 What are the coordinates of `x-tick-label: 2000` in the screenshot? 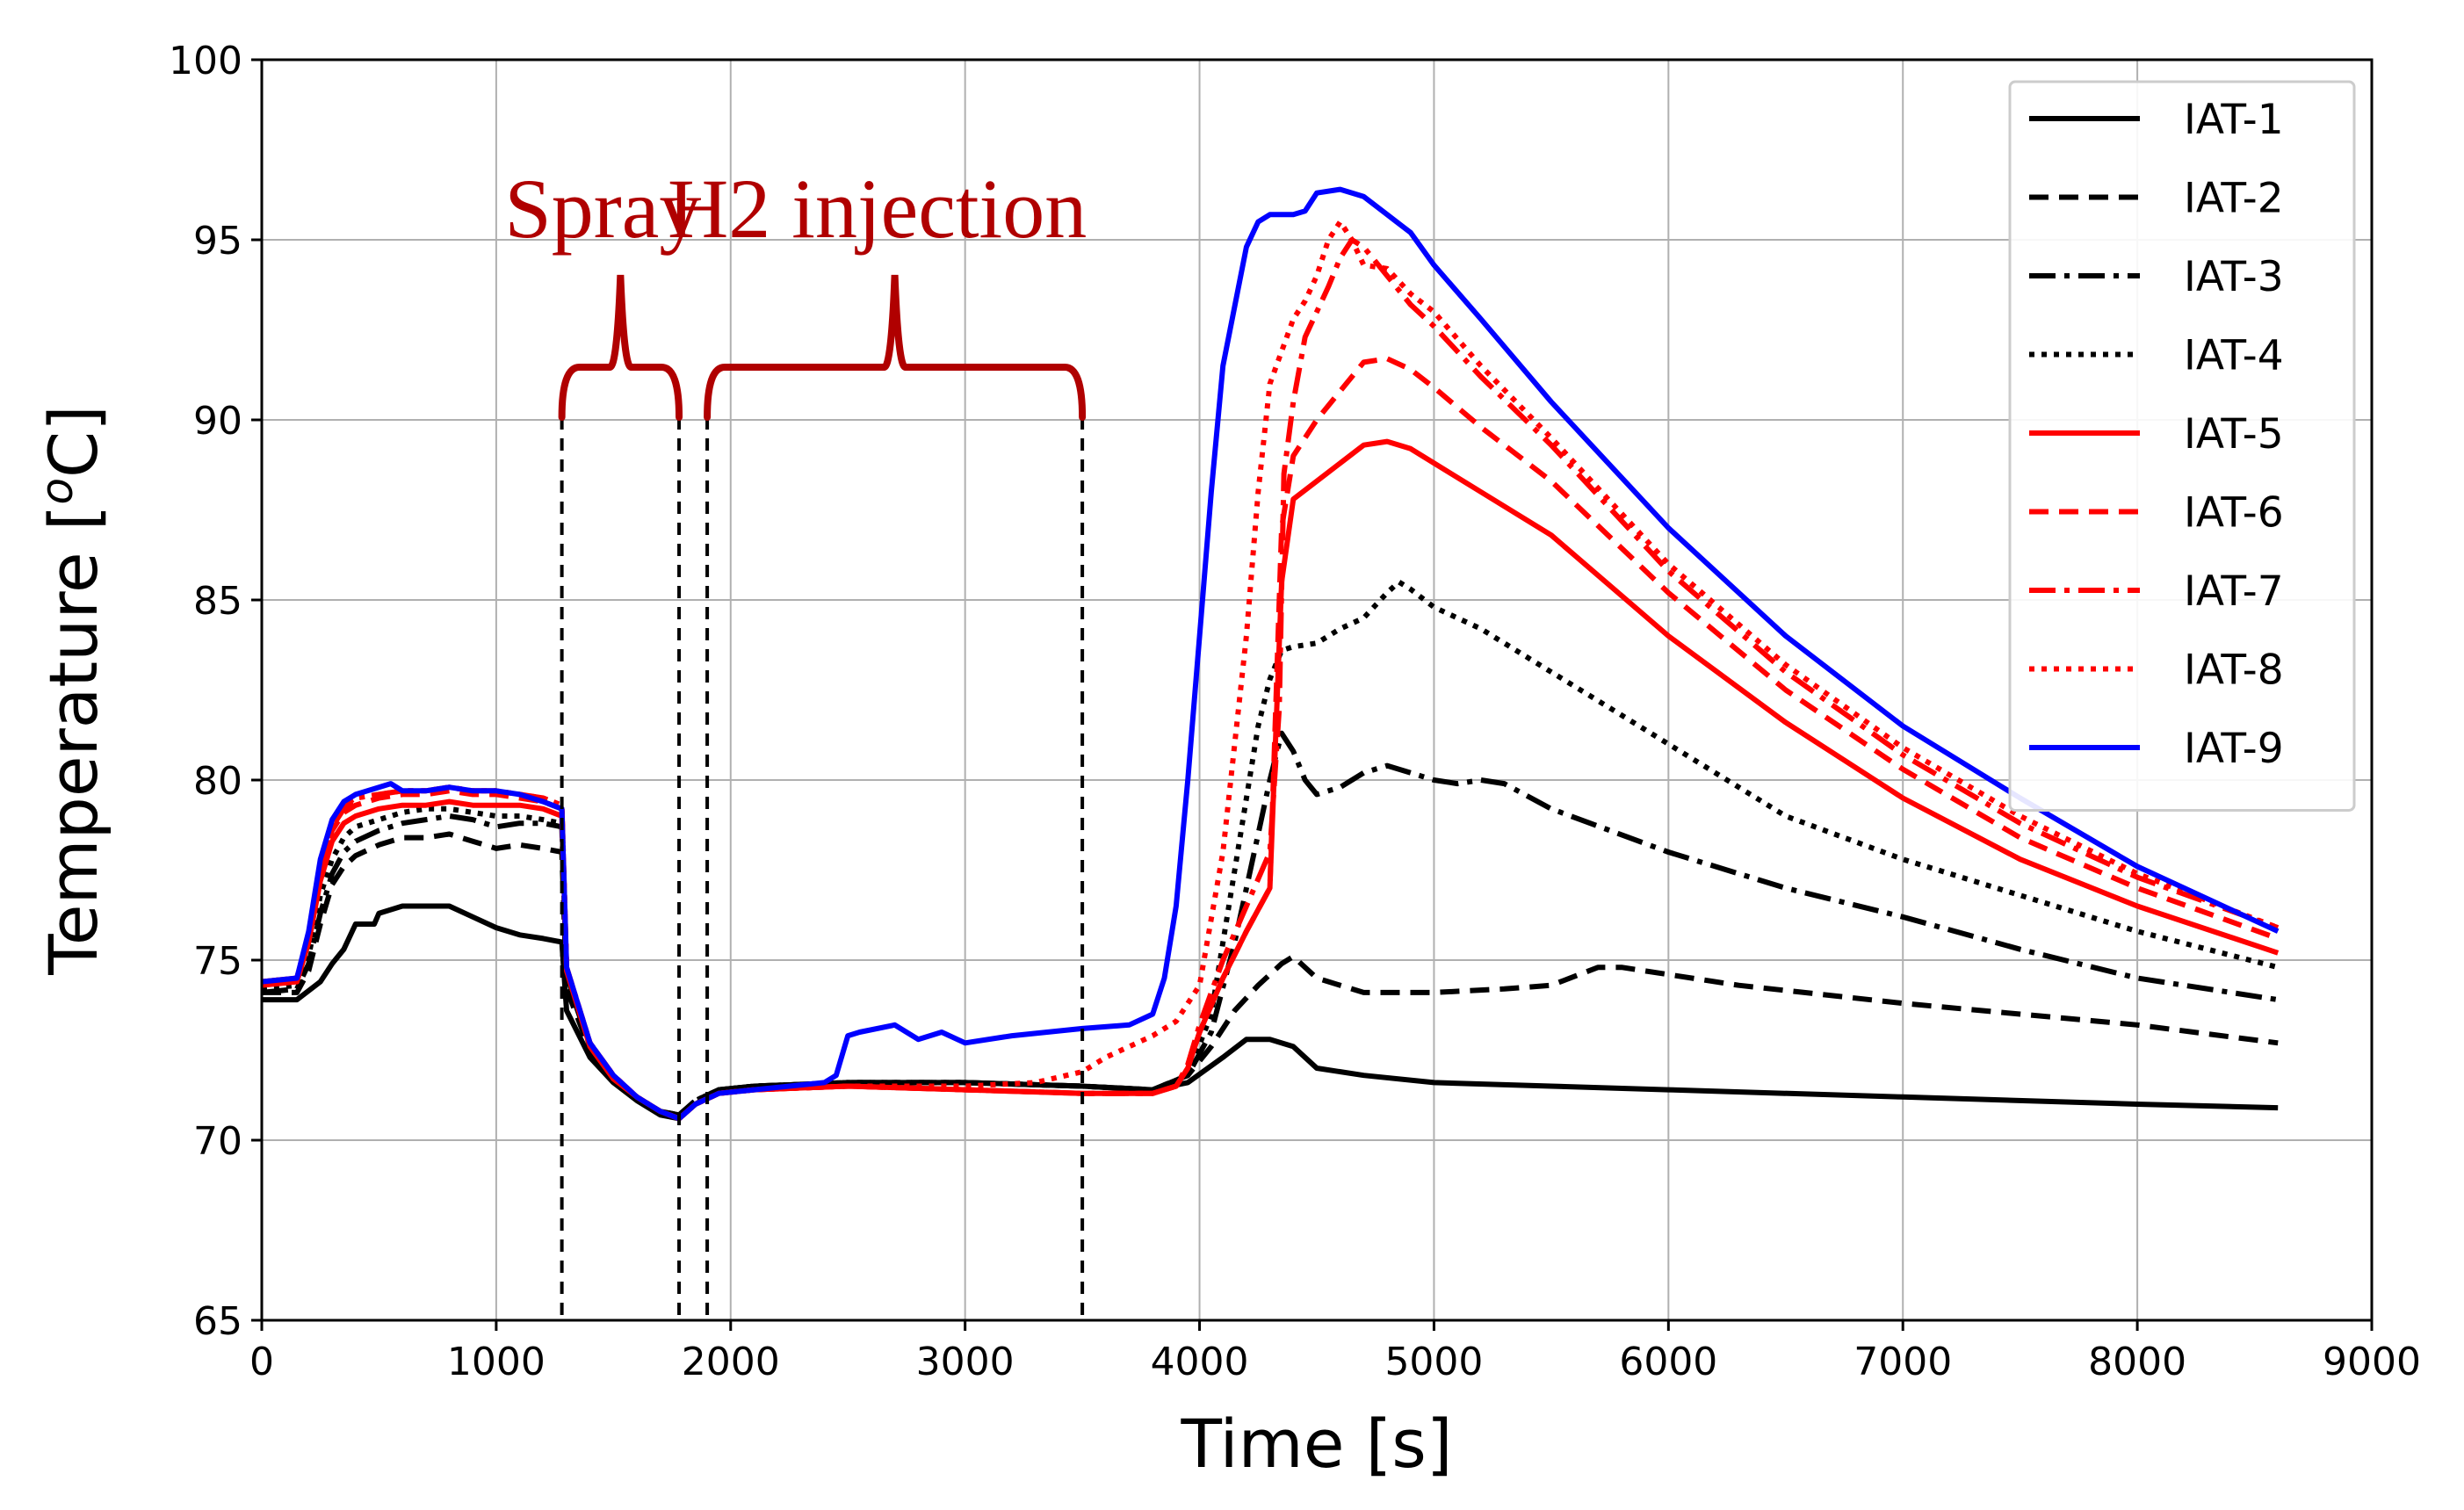 It's located at (731, 1362).